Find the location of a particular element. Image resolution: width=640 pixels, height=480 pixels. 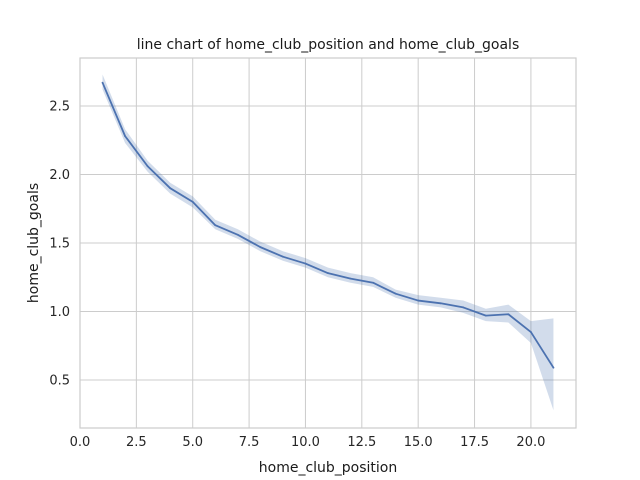

x-tick-labels: 0.0 2.5 5.0 7.5 10.0 12.5 15.0 17.5 20.0 is located at coordinates (308, 442).